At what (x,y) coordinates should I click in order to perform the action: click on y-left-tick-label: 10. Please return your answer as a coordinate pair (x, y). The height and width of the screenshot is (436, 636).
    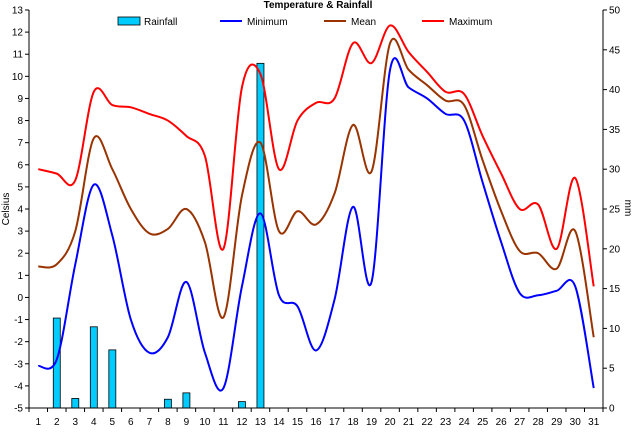
    Looking at the image, I should click on (18, 77).